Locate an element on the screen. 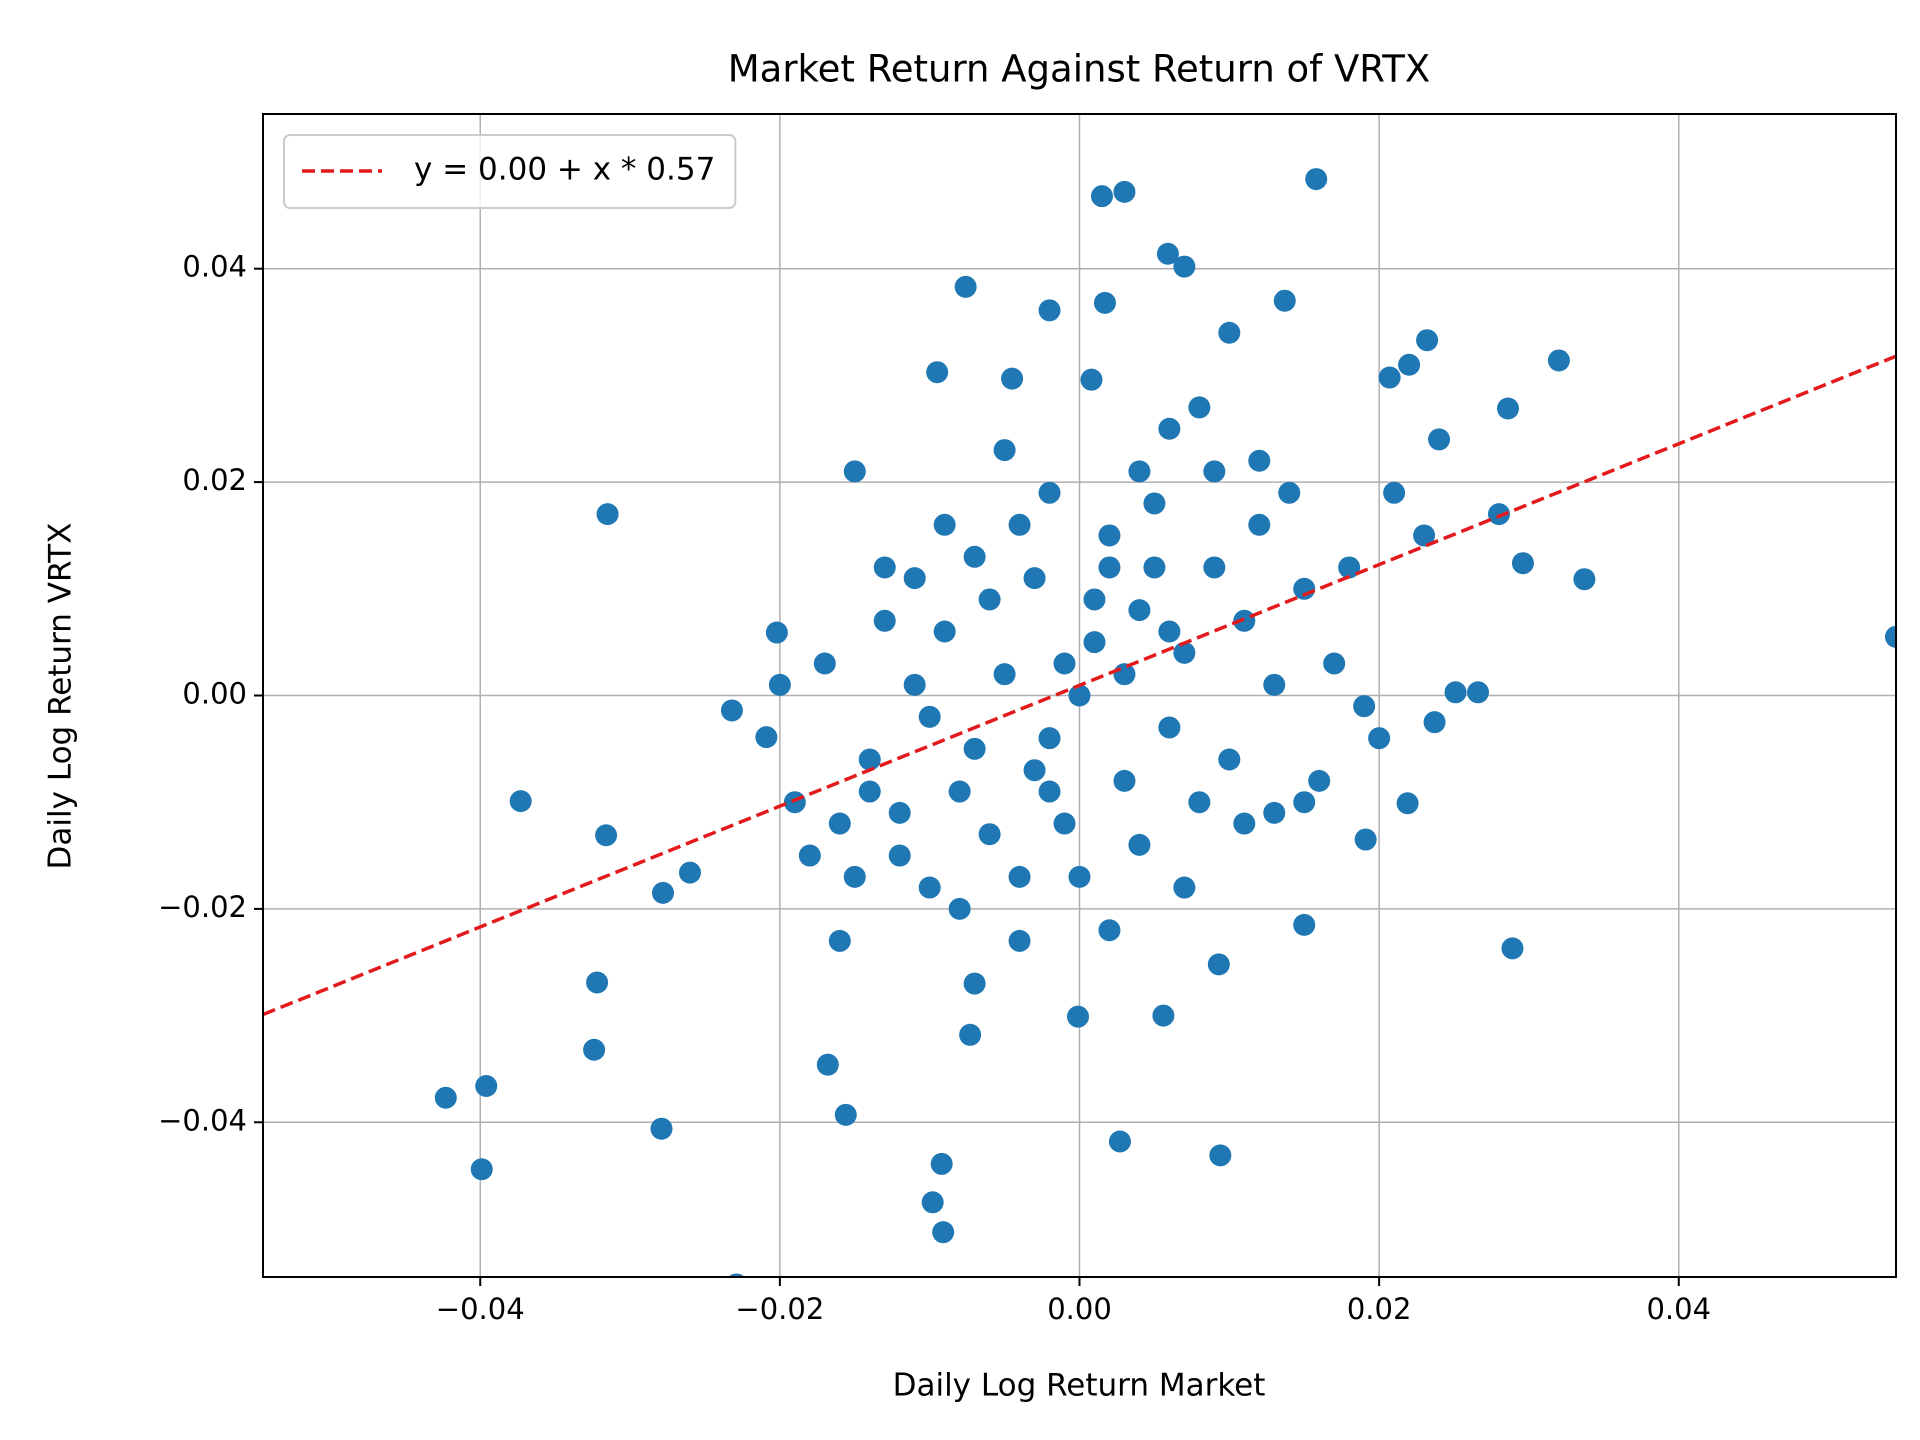 The height and width of the screenshot is (1440, 1920). y-tick-label: −0.02 is located at coordinates (202, 907).